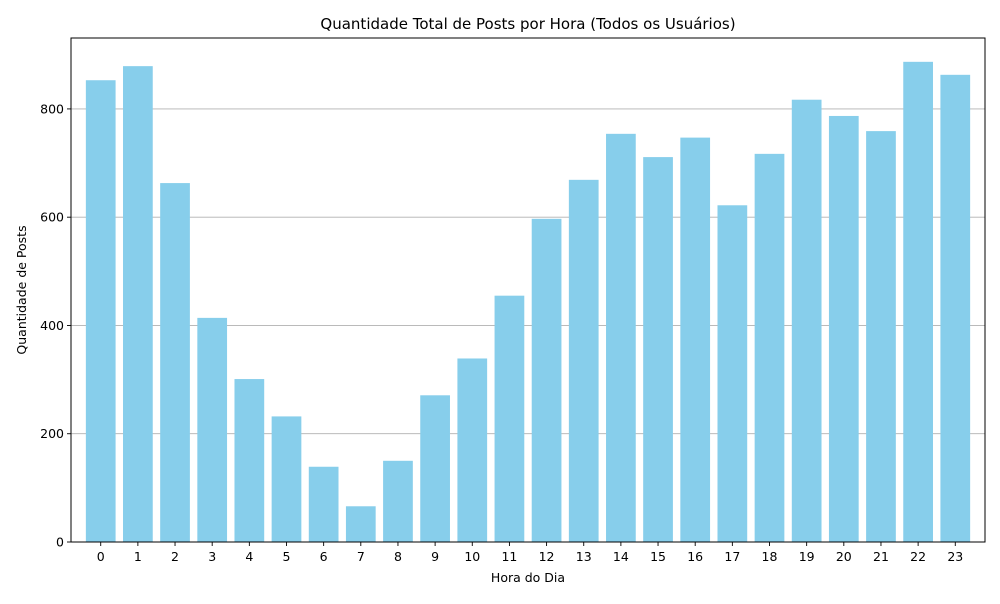 The width and height of the screenshot is (1000, 604). What do you see at coordinates (52, 433) in the screenshot?
I see `y-tick-label-200: 200` at bounding box center [52, 433].